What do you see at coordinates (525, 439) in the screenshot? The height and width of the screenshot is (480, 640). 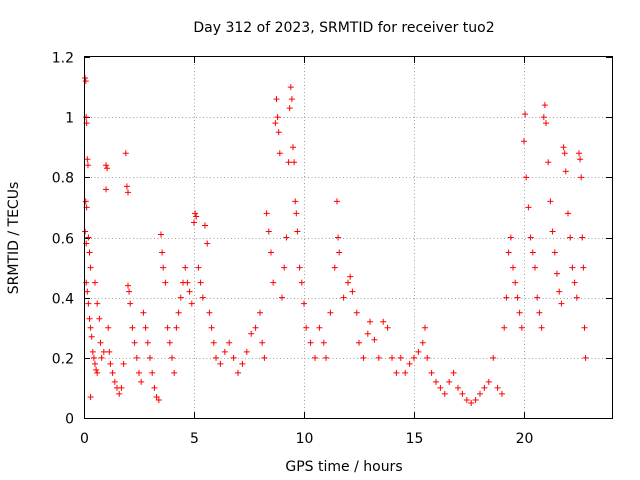 I see `x-tick-label: 20` at bounding box center [525, 439].